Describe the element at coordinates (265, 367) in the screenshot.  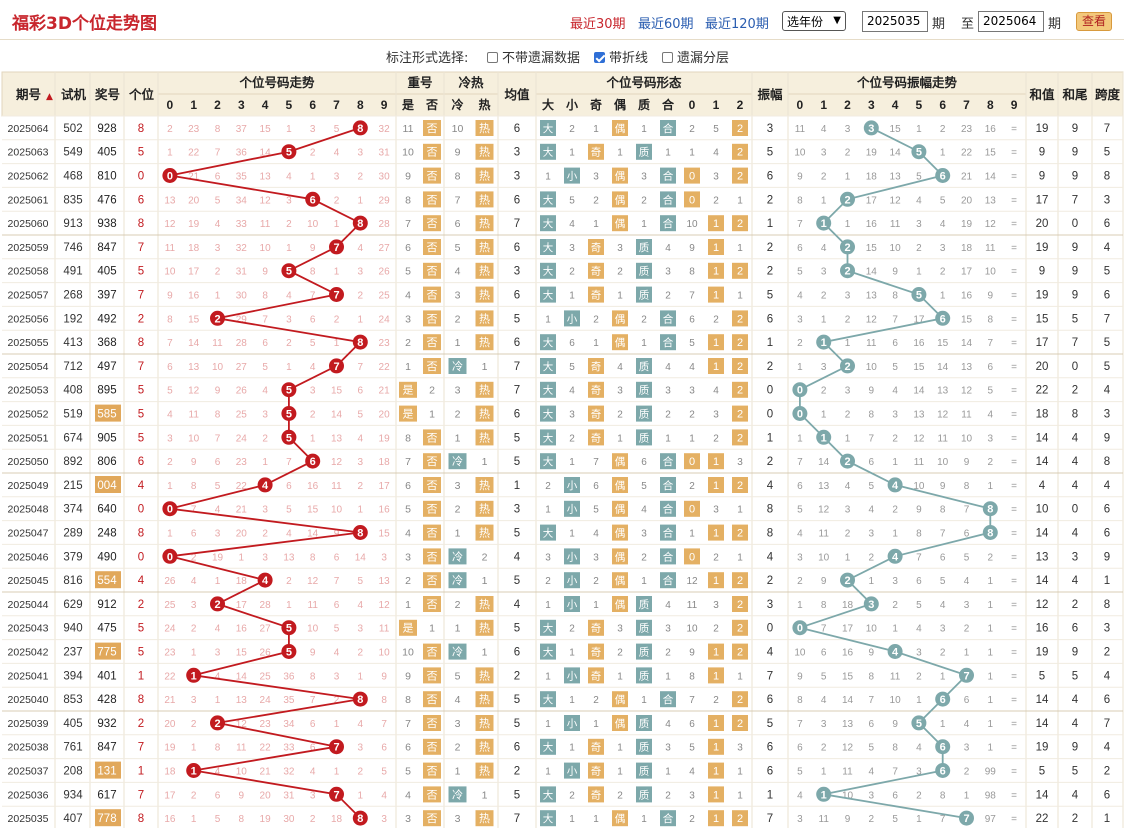
I see `trend-missing: 5` at that location.